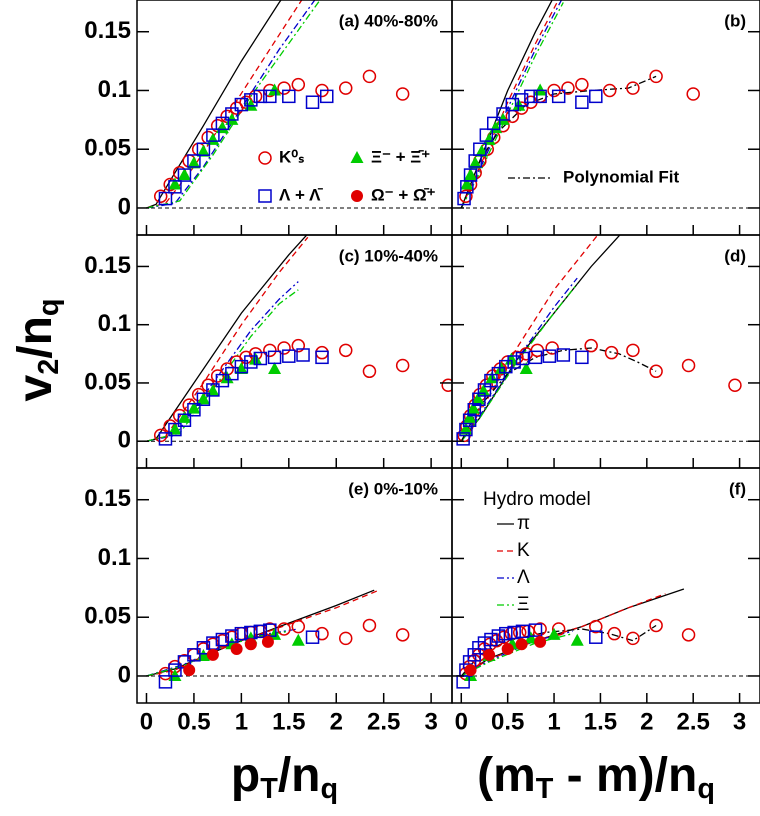  What do you see at coordinates (35, 387) in the screenshot?
I see `axis-title-part: v` at bounding box center [35, 387].